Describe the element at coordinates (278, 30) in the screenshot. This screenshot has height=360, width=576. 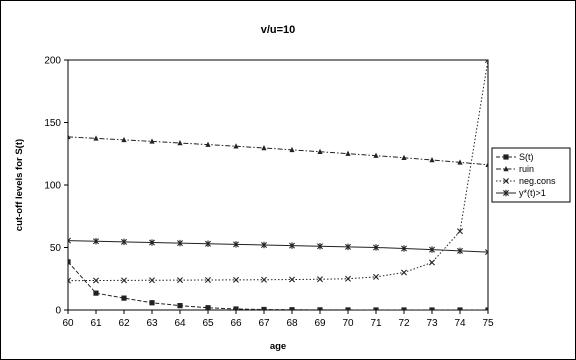
I see `chart-title: v/u=10` at that location.